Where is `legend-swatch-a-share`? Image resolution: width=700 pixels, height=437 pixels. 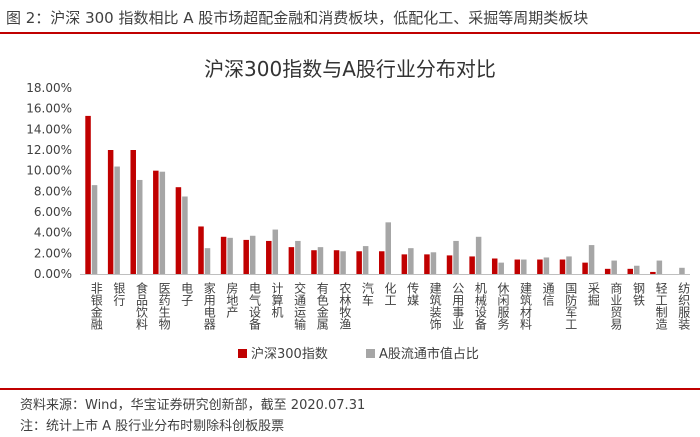
legend-swatch-a-share is located at coordinates (370, 353).